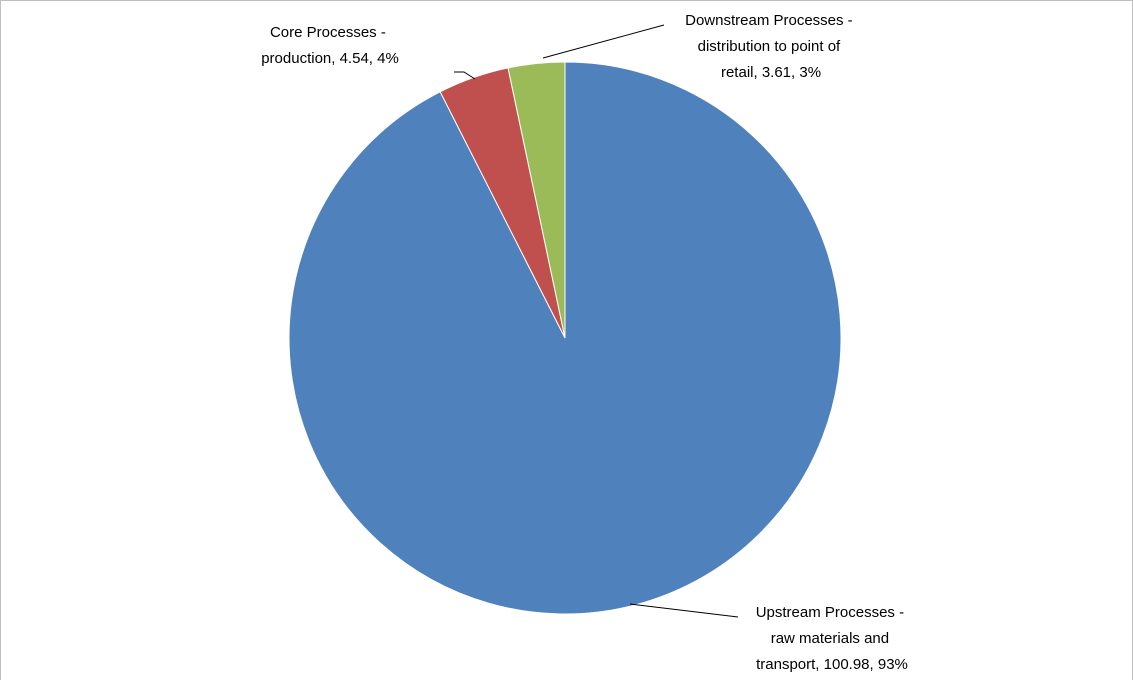 Image resolution: width=1133 pixels, height=681 pixels. What do you see at coordinates (684, 610) in the screenshot?
I see `leader-line-upstream` at bounding box center [684, 610].